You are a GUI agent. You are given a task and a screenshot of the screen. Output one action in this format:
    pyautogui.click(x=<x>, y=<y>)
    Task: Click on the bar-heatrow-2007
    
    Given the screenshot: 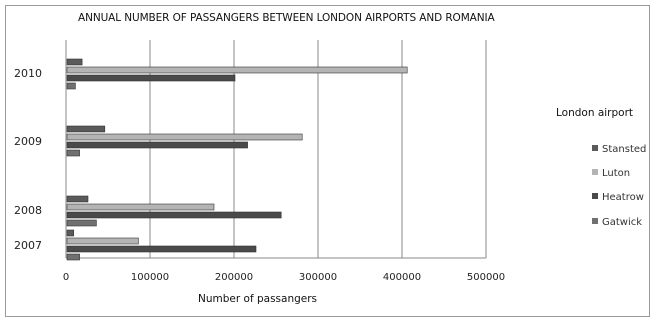 What is the action you would take?
    pyautogui.click(x=161, y=249)
    